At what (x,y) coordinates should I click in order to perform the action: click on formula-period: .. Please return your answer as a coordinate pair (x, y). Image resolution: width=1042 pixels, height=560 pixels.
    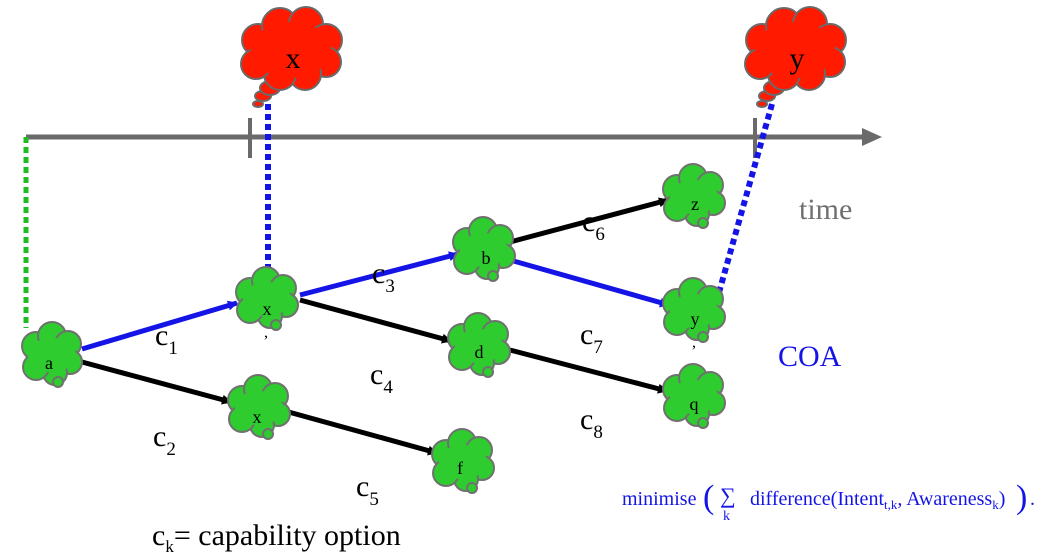
    Looking at the image, I should click on (1032, 499).